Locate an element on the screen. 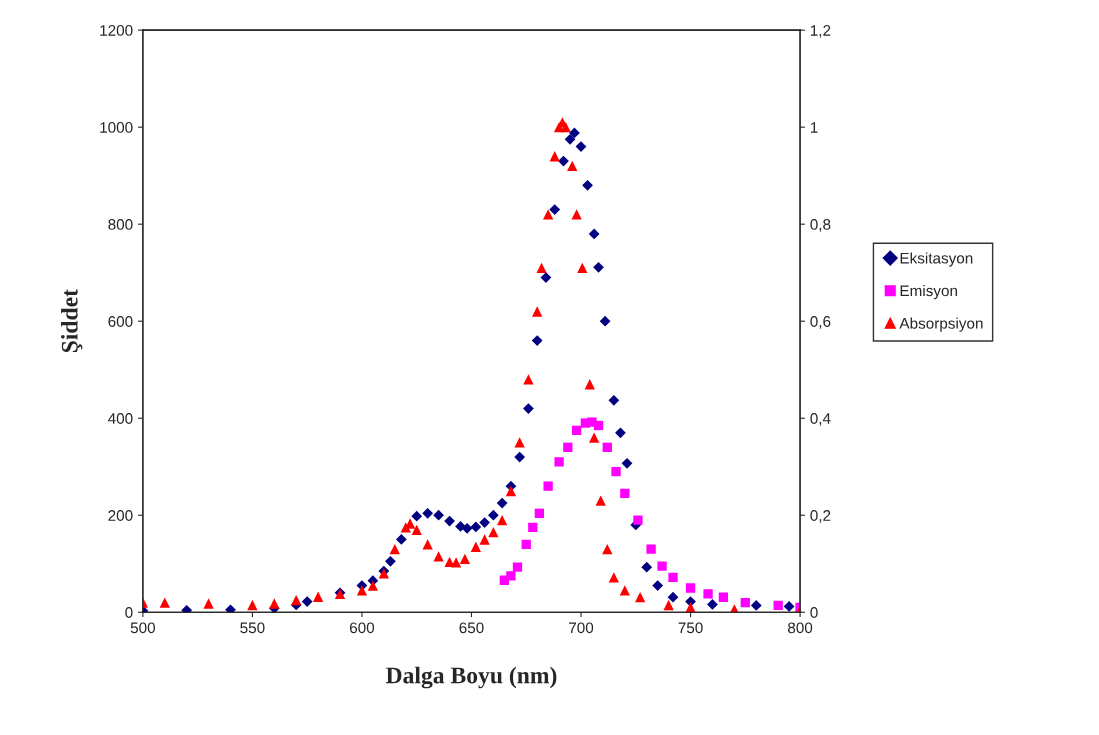 The image size is (1099, 735). x-tick-label: 500 is located at coordinates (143, 628).